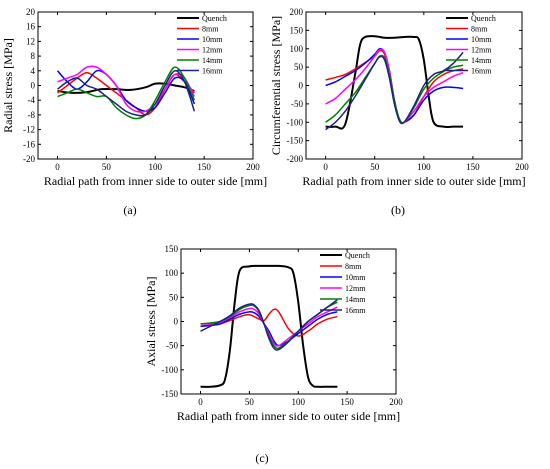  Describe the element at coordinates (31, 27) in the screenshot. I see `y-tick-label: 16` at that location.